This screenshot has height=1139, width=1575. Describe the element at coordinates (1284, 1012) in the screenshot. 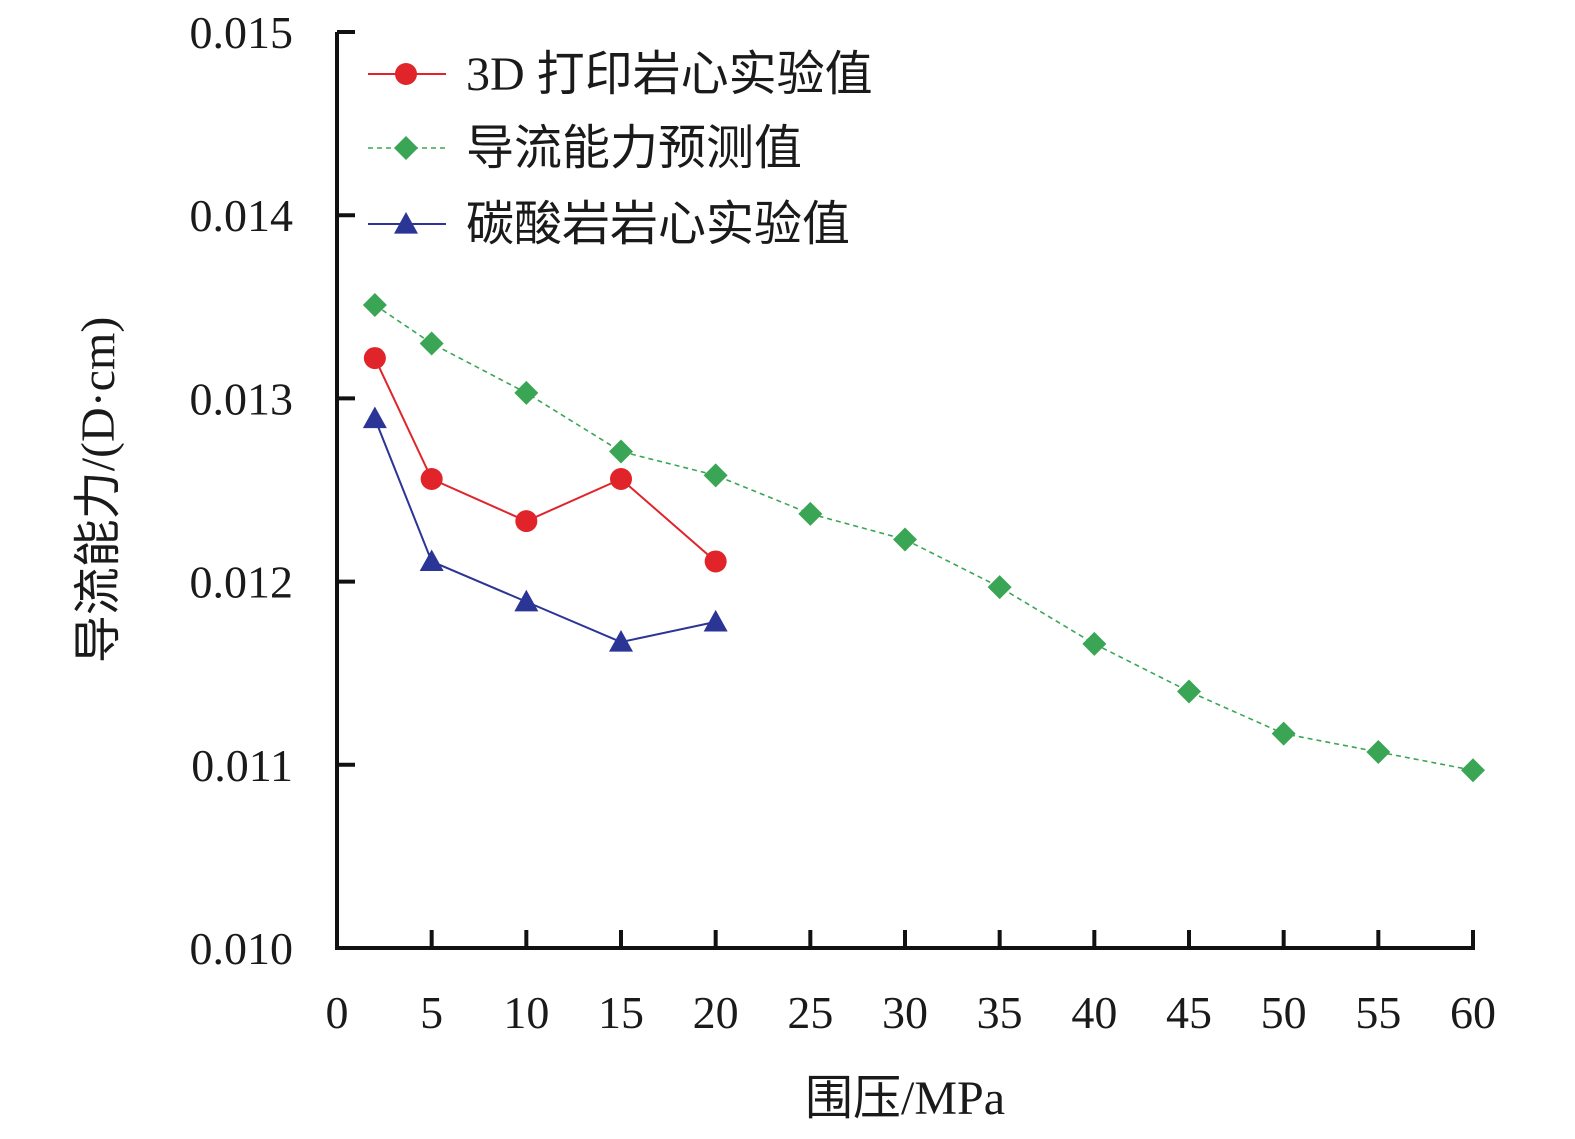

I see `x-tick-label: 50` at that location.